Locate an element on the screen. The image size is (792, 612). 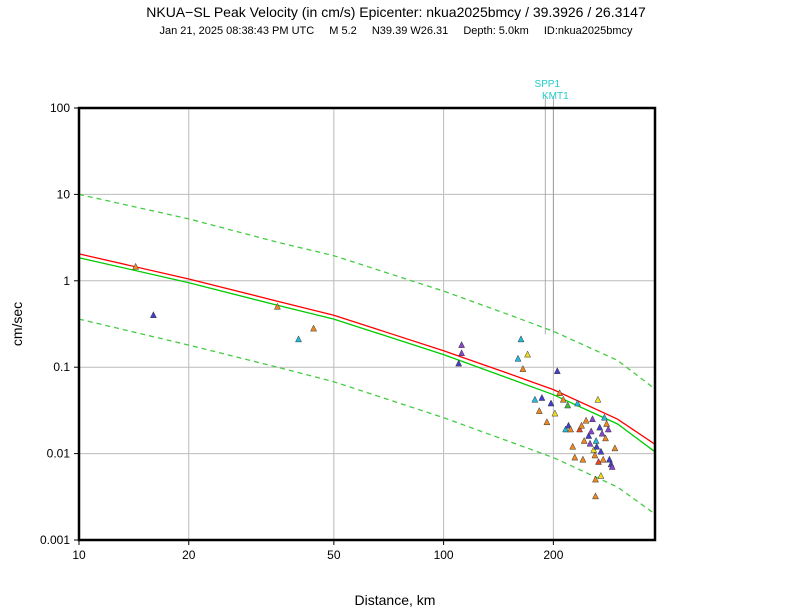
x-tick-label: 50 is located at coordinates (334, 555).